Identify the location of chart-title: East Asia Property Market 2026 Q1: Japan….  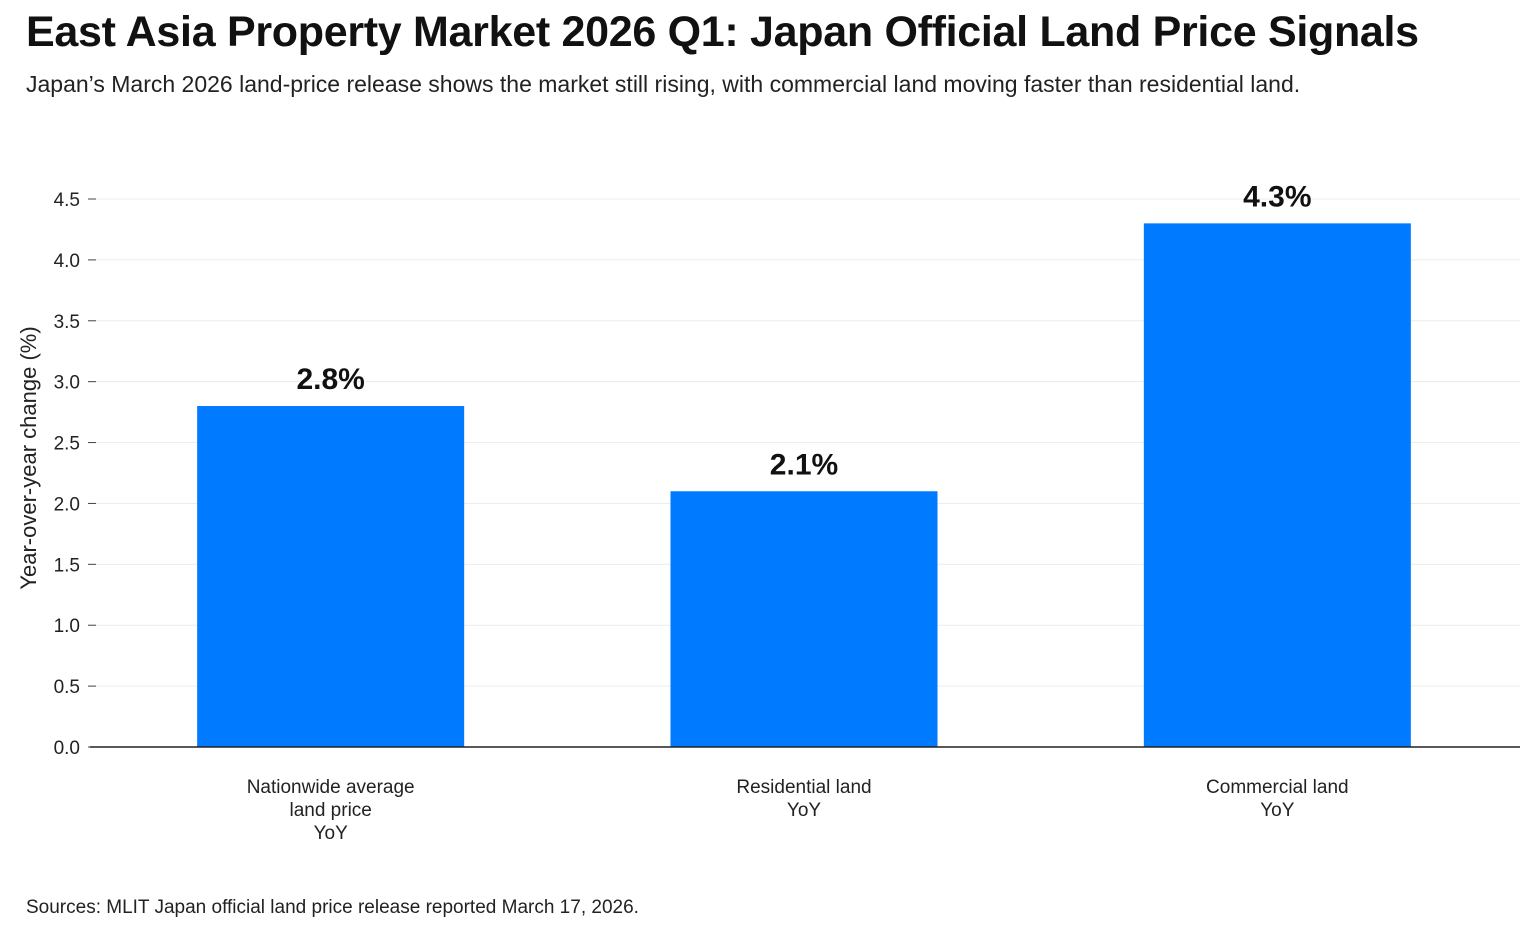
(722, 32).